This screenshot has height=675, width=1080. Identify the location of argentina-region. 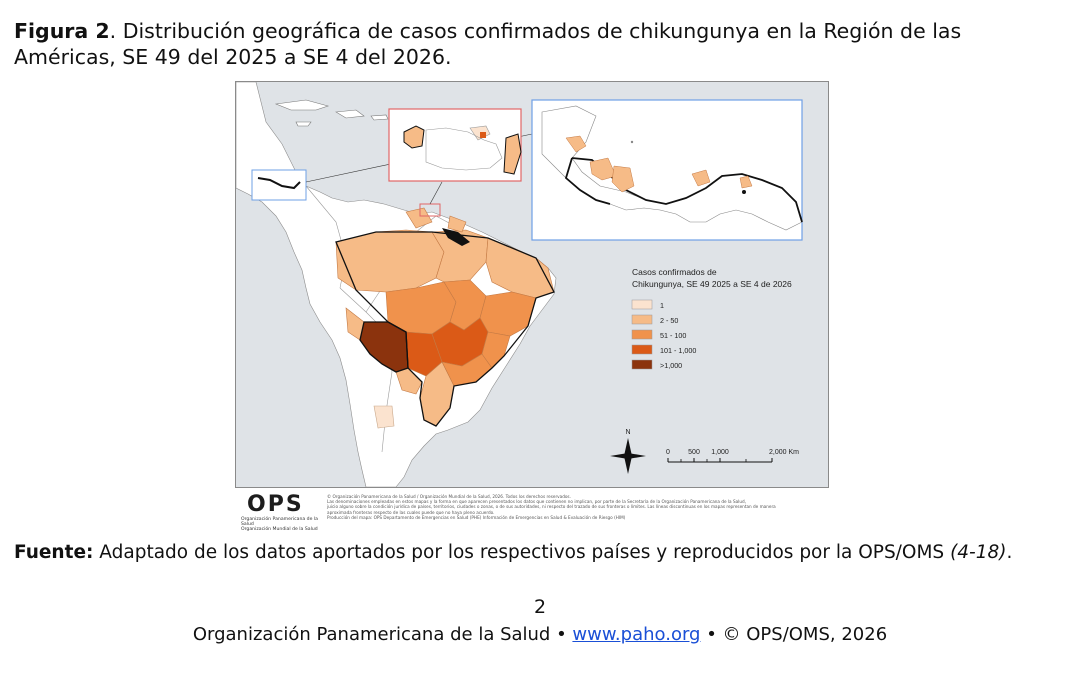
(384, 417).